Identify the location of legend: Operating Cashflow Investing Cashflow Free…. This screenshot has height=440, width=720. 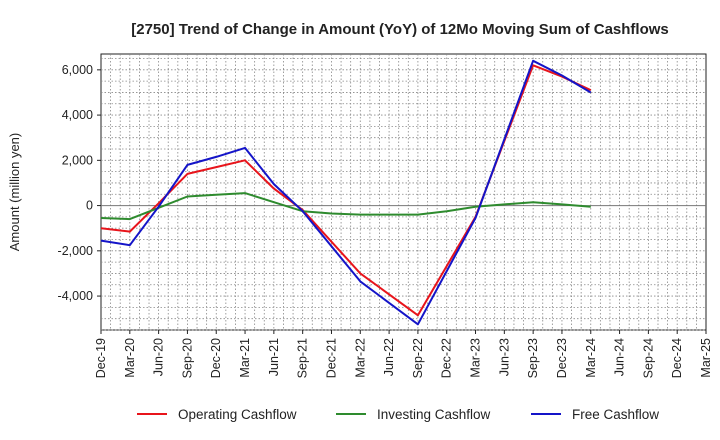
(398, 414).